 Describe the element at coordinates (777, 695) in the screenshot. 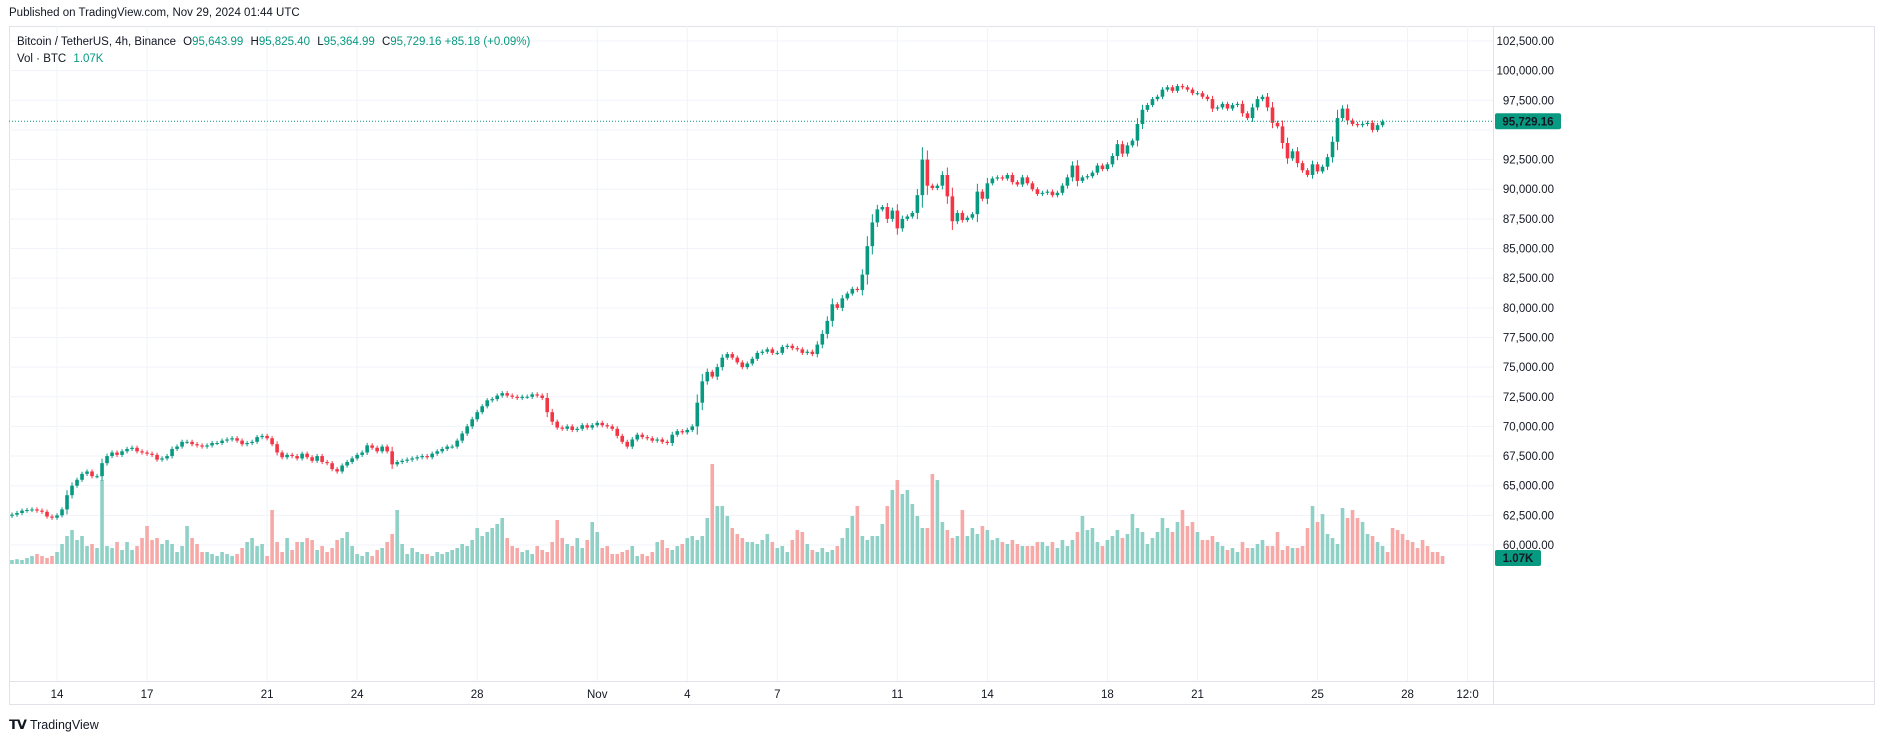

I see `time-tick-label: 7` at that location.